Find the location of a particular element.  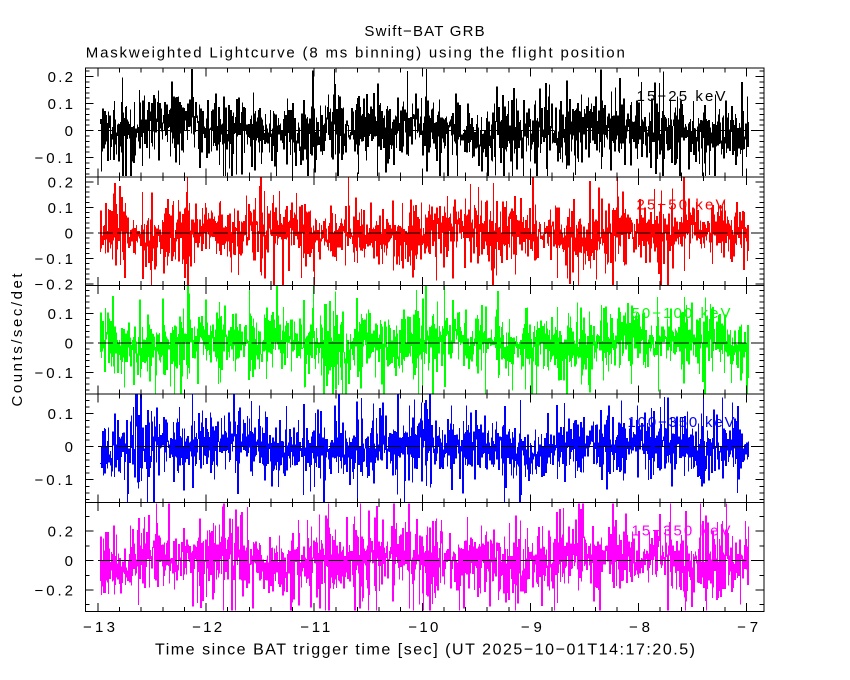

svg-text: 25−50 keV is located at coordinates (681, 205).